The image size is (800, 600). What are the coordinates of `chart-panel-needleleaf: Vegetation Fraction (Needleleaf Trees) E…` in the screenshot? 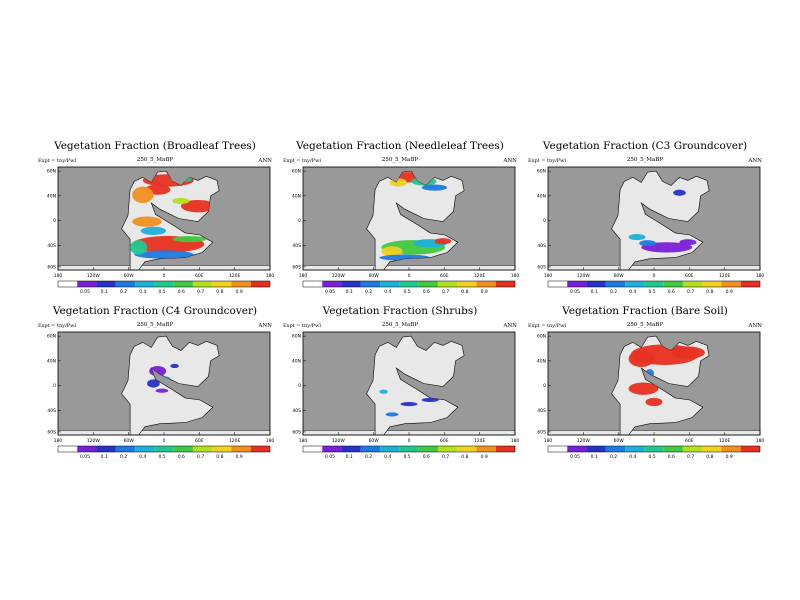 It's located at (400, 227).